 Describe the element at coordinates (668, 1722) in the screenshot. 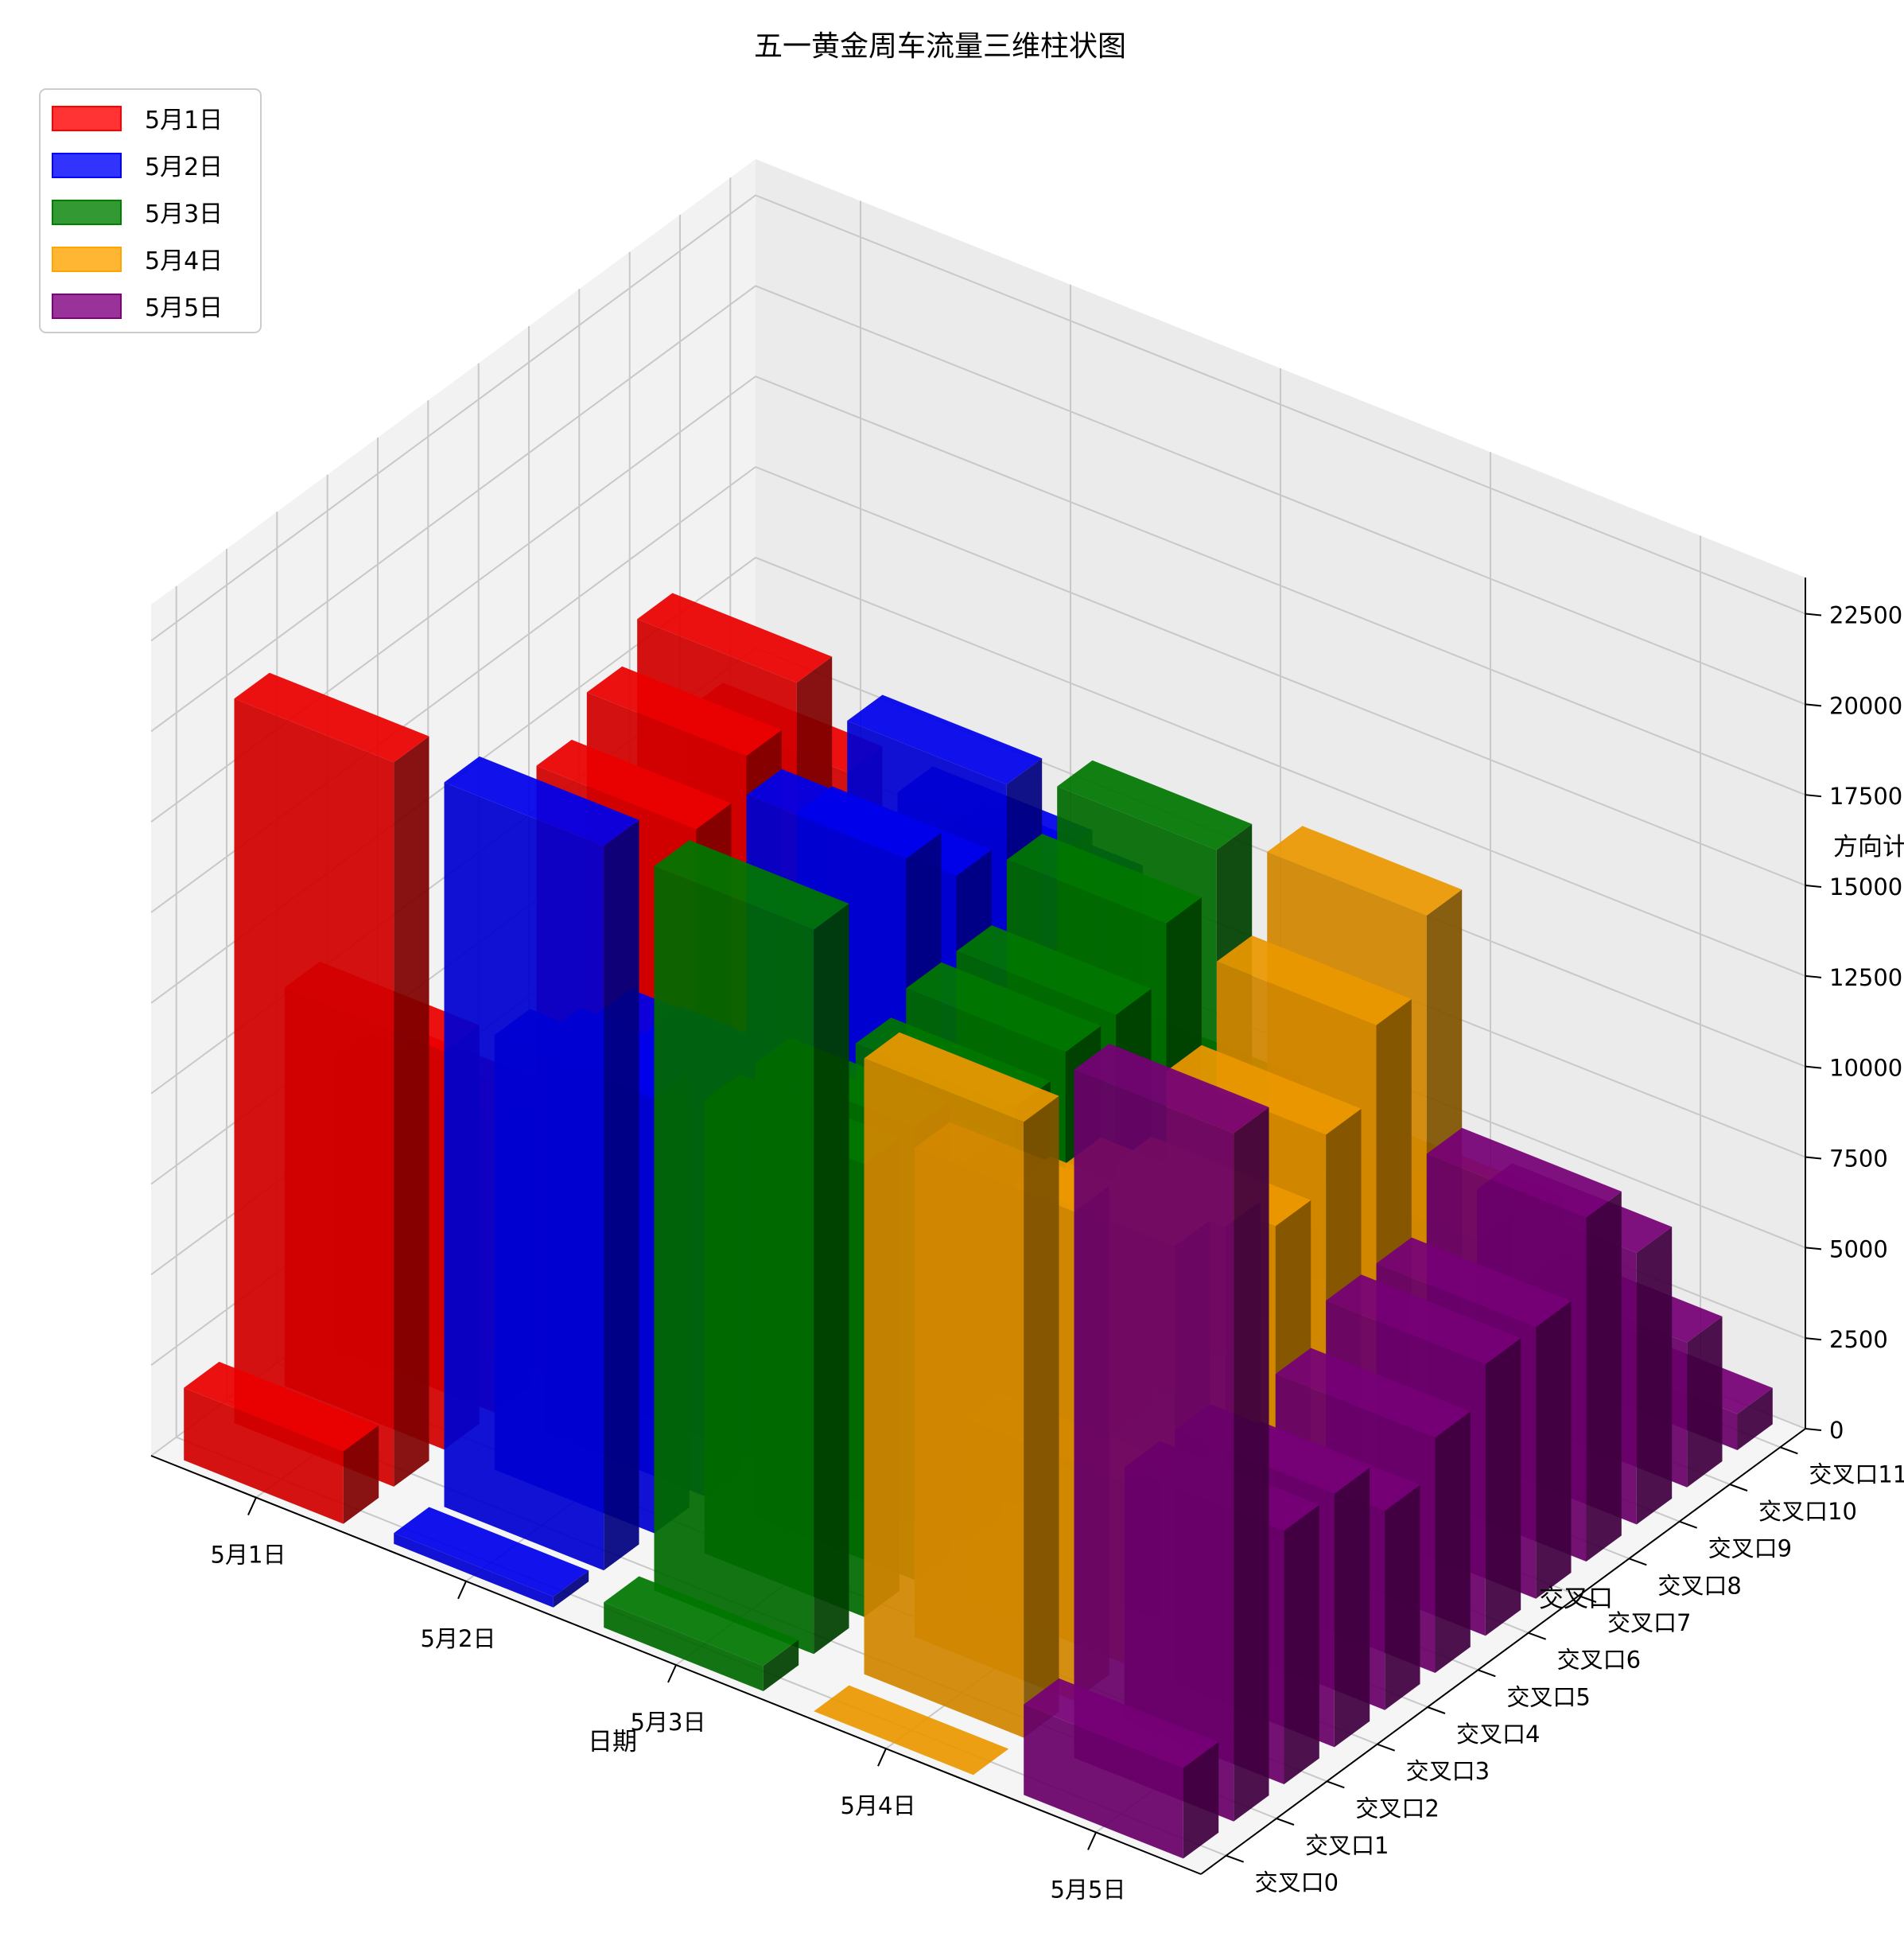

I see `x-tick-label: 5月3日` at that location.